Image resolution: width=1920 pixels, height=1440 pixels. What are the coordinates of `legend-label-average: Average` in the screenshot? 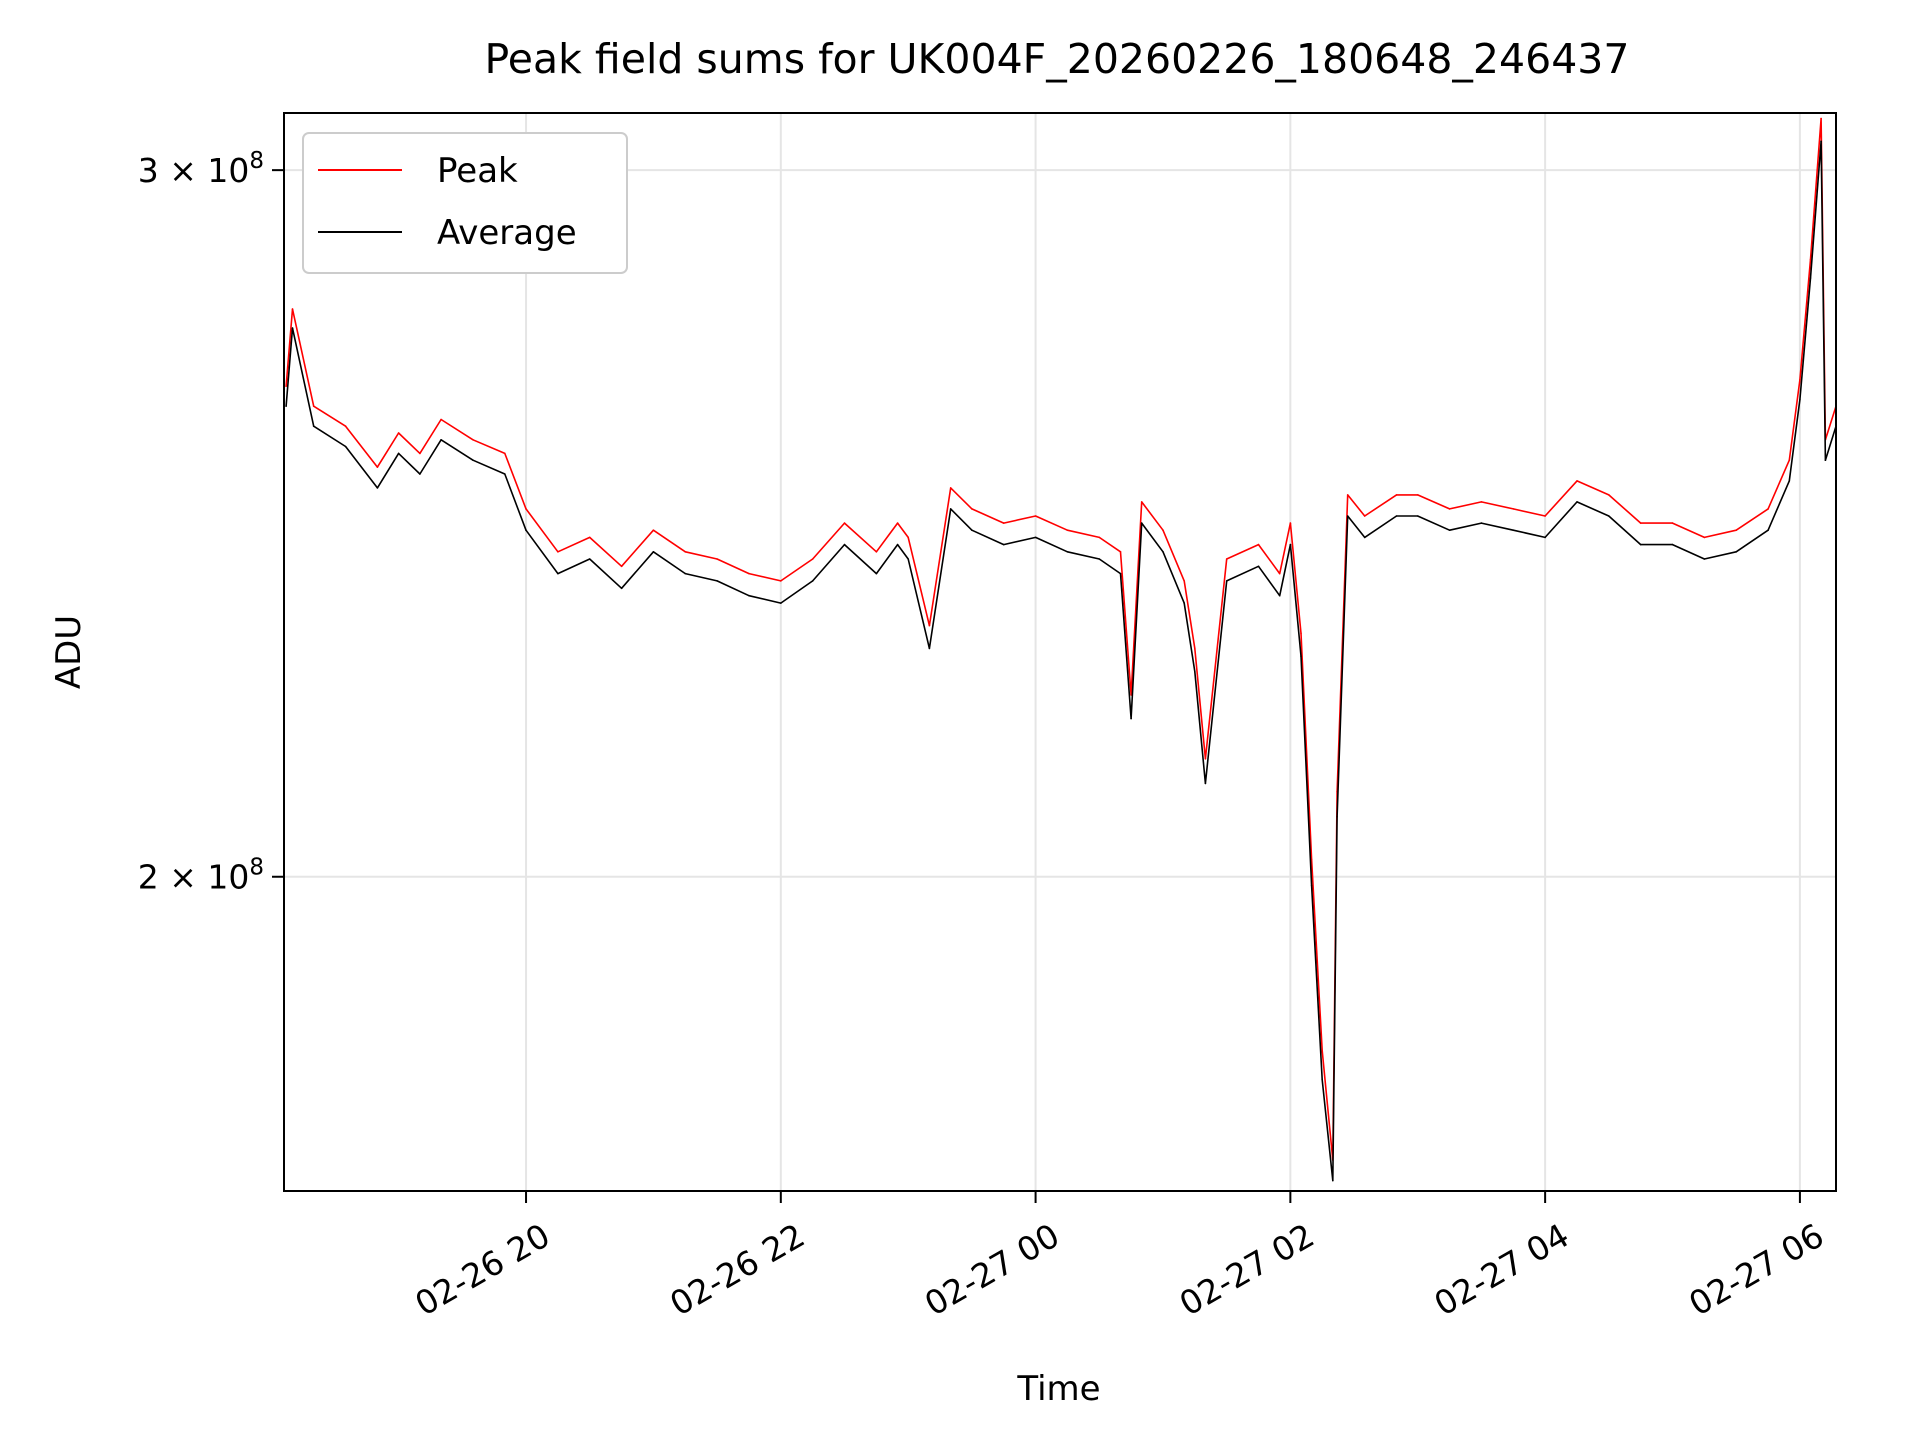 It's located at (507, 233).